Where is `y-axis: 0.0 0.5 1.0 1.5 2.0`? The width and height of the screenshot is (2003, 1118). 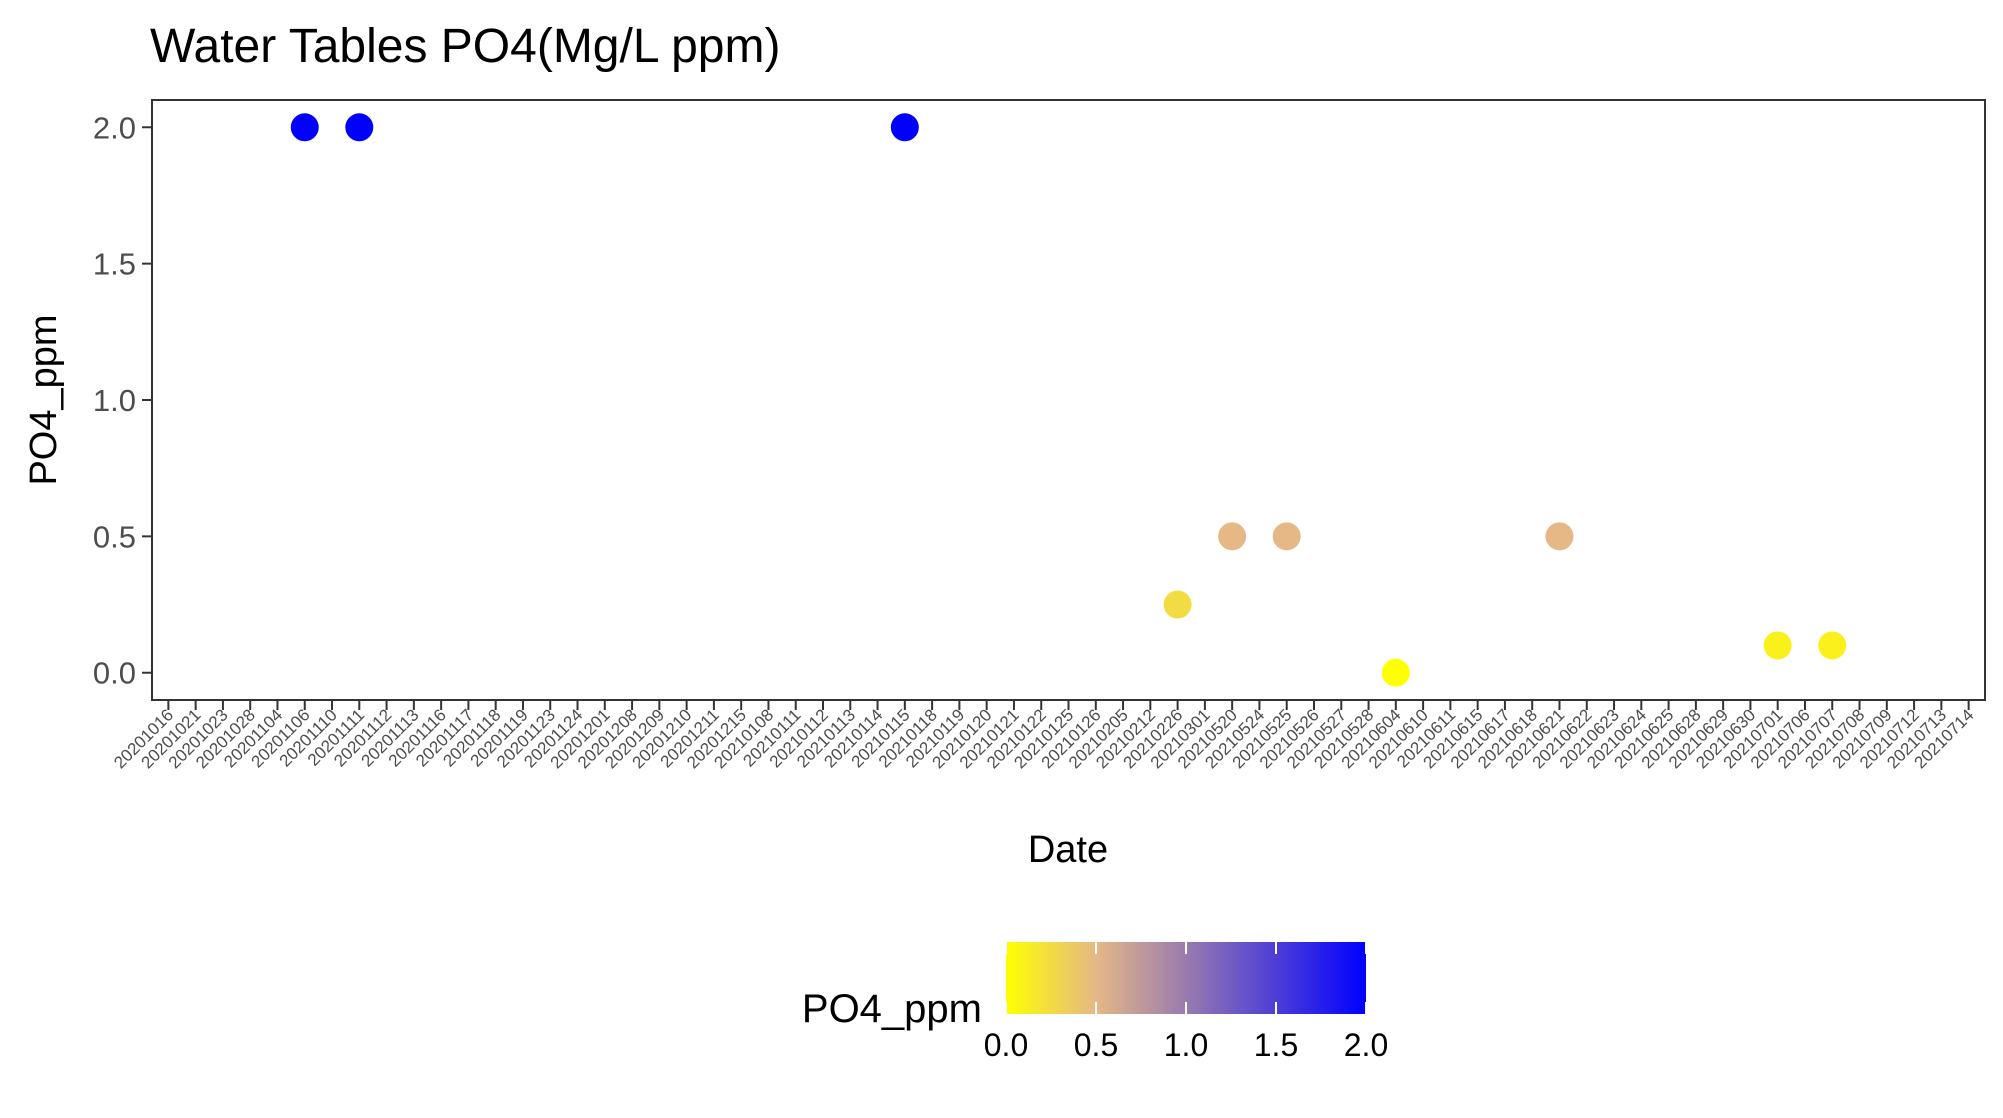
y-axis: 0.0 0.5 1.0 1.5 2.0 is located at coordinates (122, 400).